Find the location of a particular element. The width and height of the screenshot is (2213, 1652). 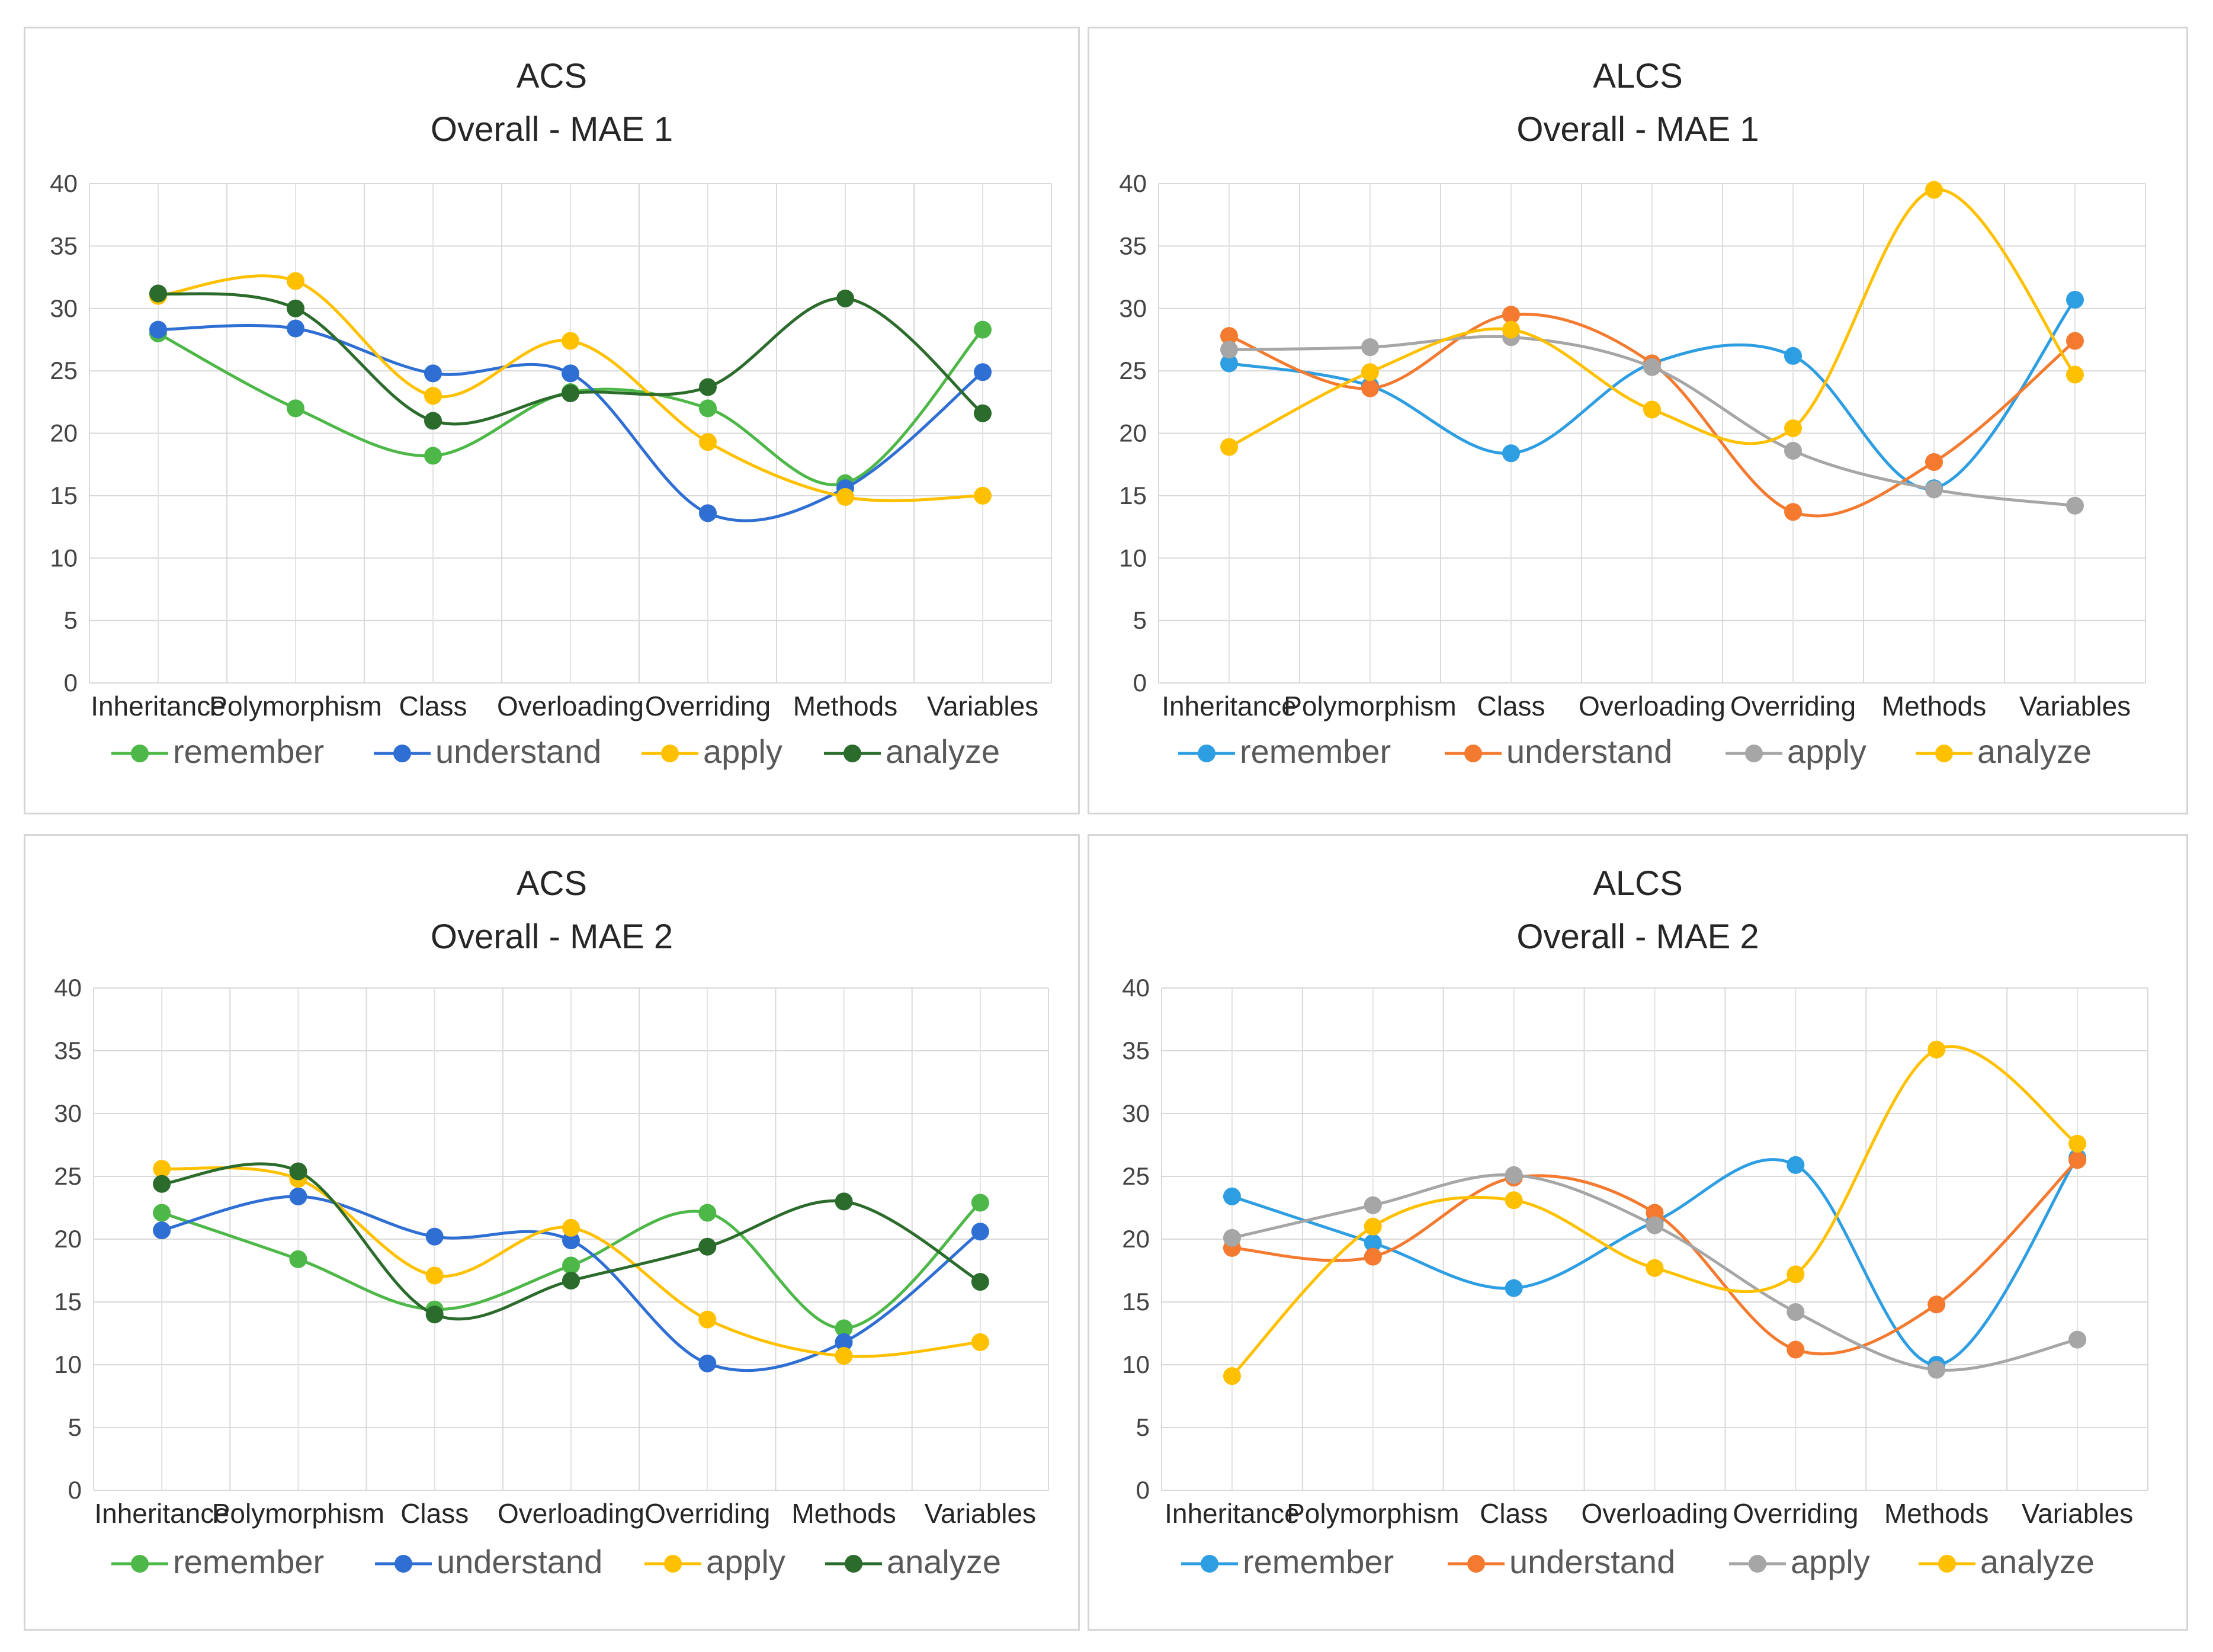

y-tick-label: 5 is located at coordinates (75, 1427).